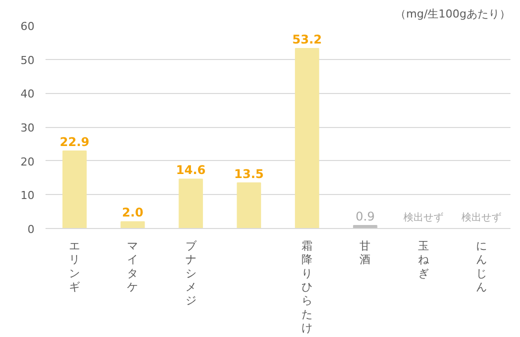  I want to click on y-tick-label: 50, so click(27, 60).